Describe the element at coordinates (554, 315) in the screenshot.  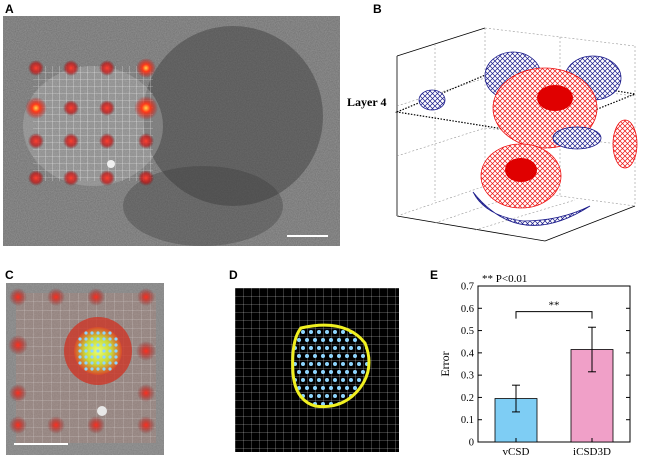
I see `significance-bracket` at that location.